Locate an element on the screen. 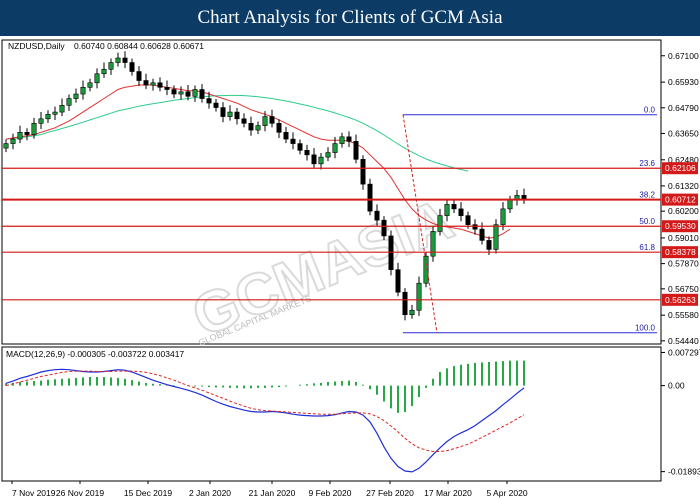 The image size is (700, 500). fibonacci-ratio-label: 38.2 is located at coordinates (647, 195).